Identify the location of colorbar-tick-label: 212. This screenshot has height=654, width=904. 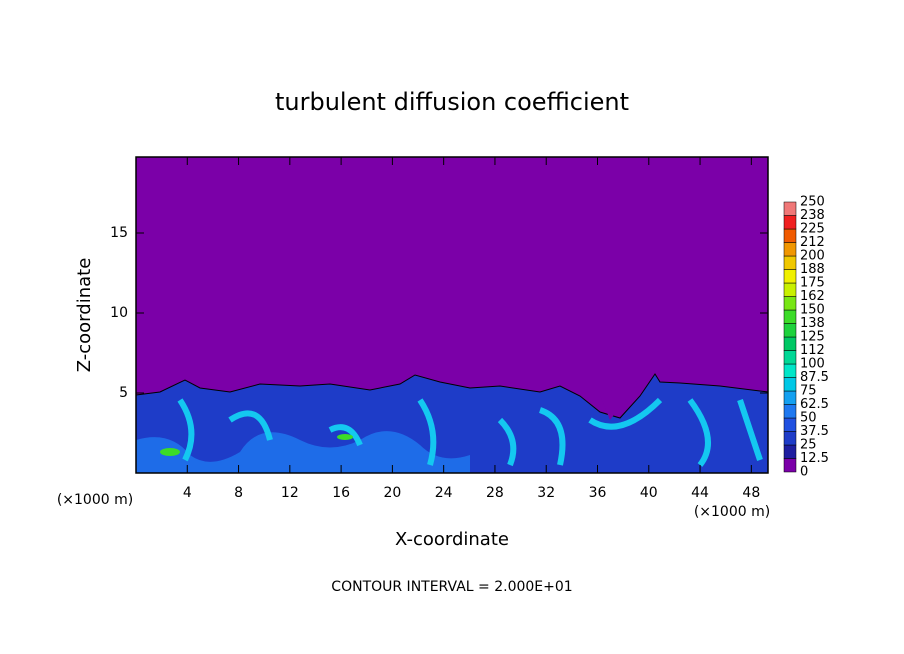
(812, 242).